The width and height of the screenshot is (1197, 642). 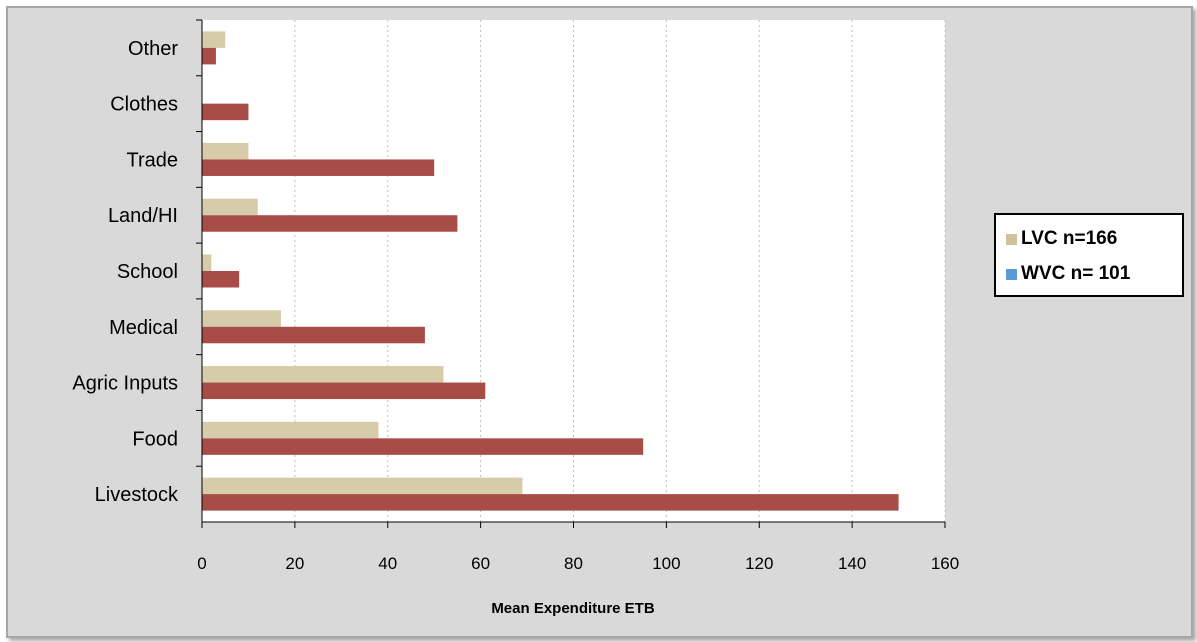 What do you see at coordinates (550, 502) in the screenshot?
I see `bar-wvc-livestock` at bounding box center [550, 502].